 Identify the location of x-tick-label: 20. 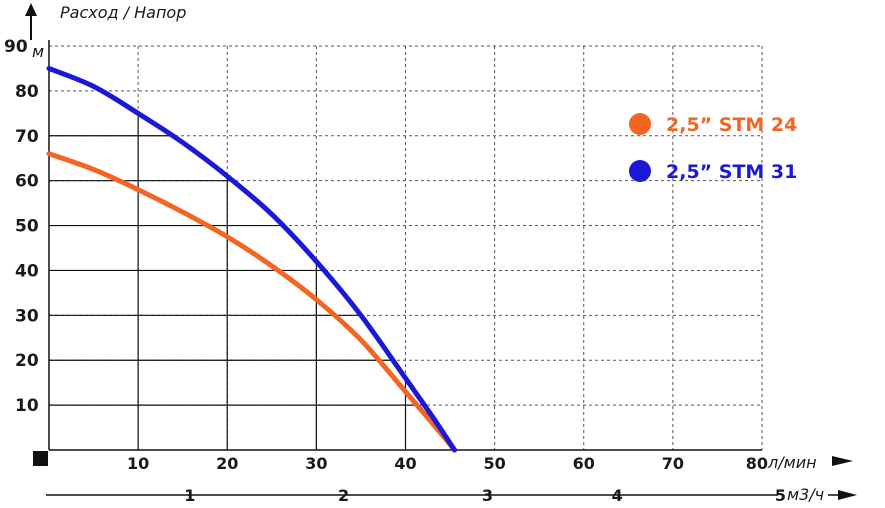
(227, 463).